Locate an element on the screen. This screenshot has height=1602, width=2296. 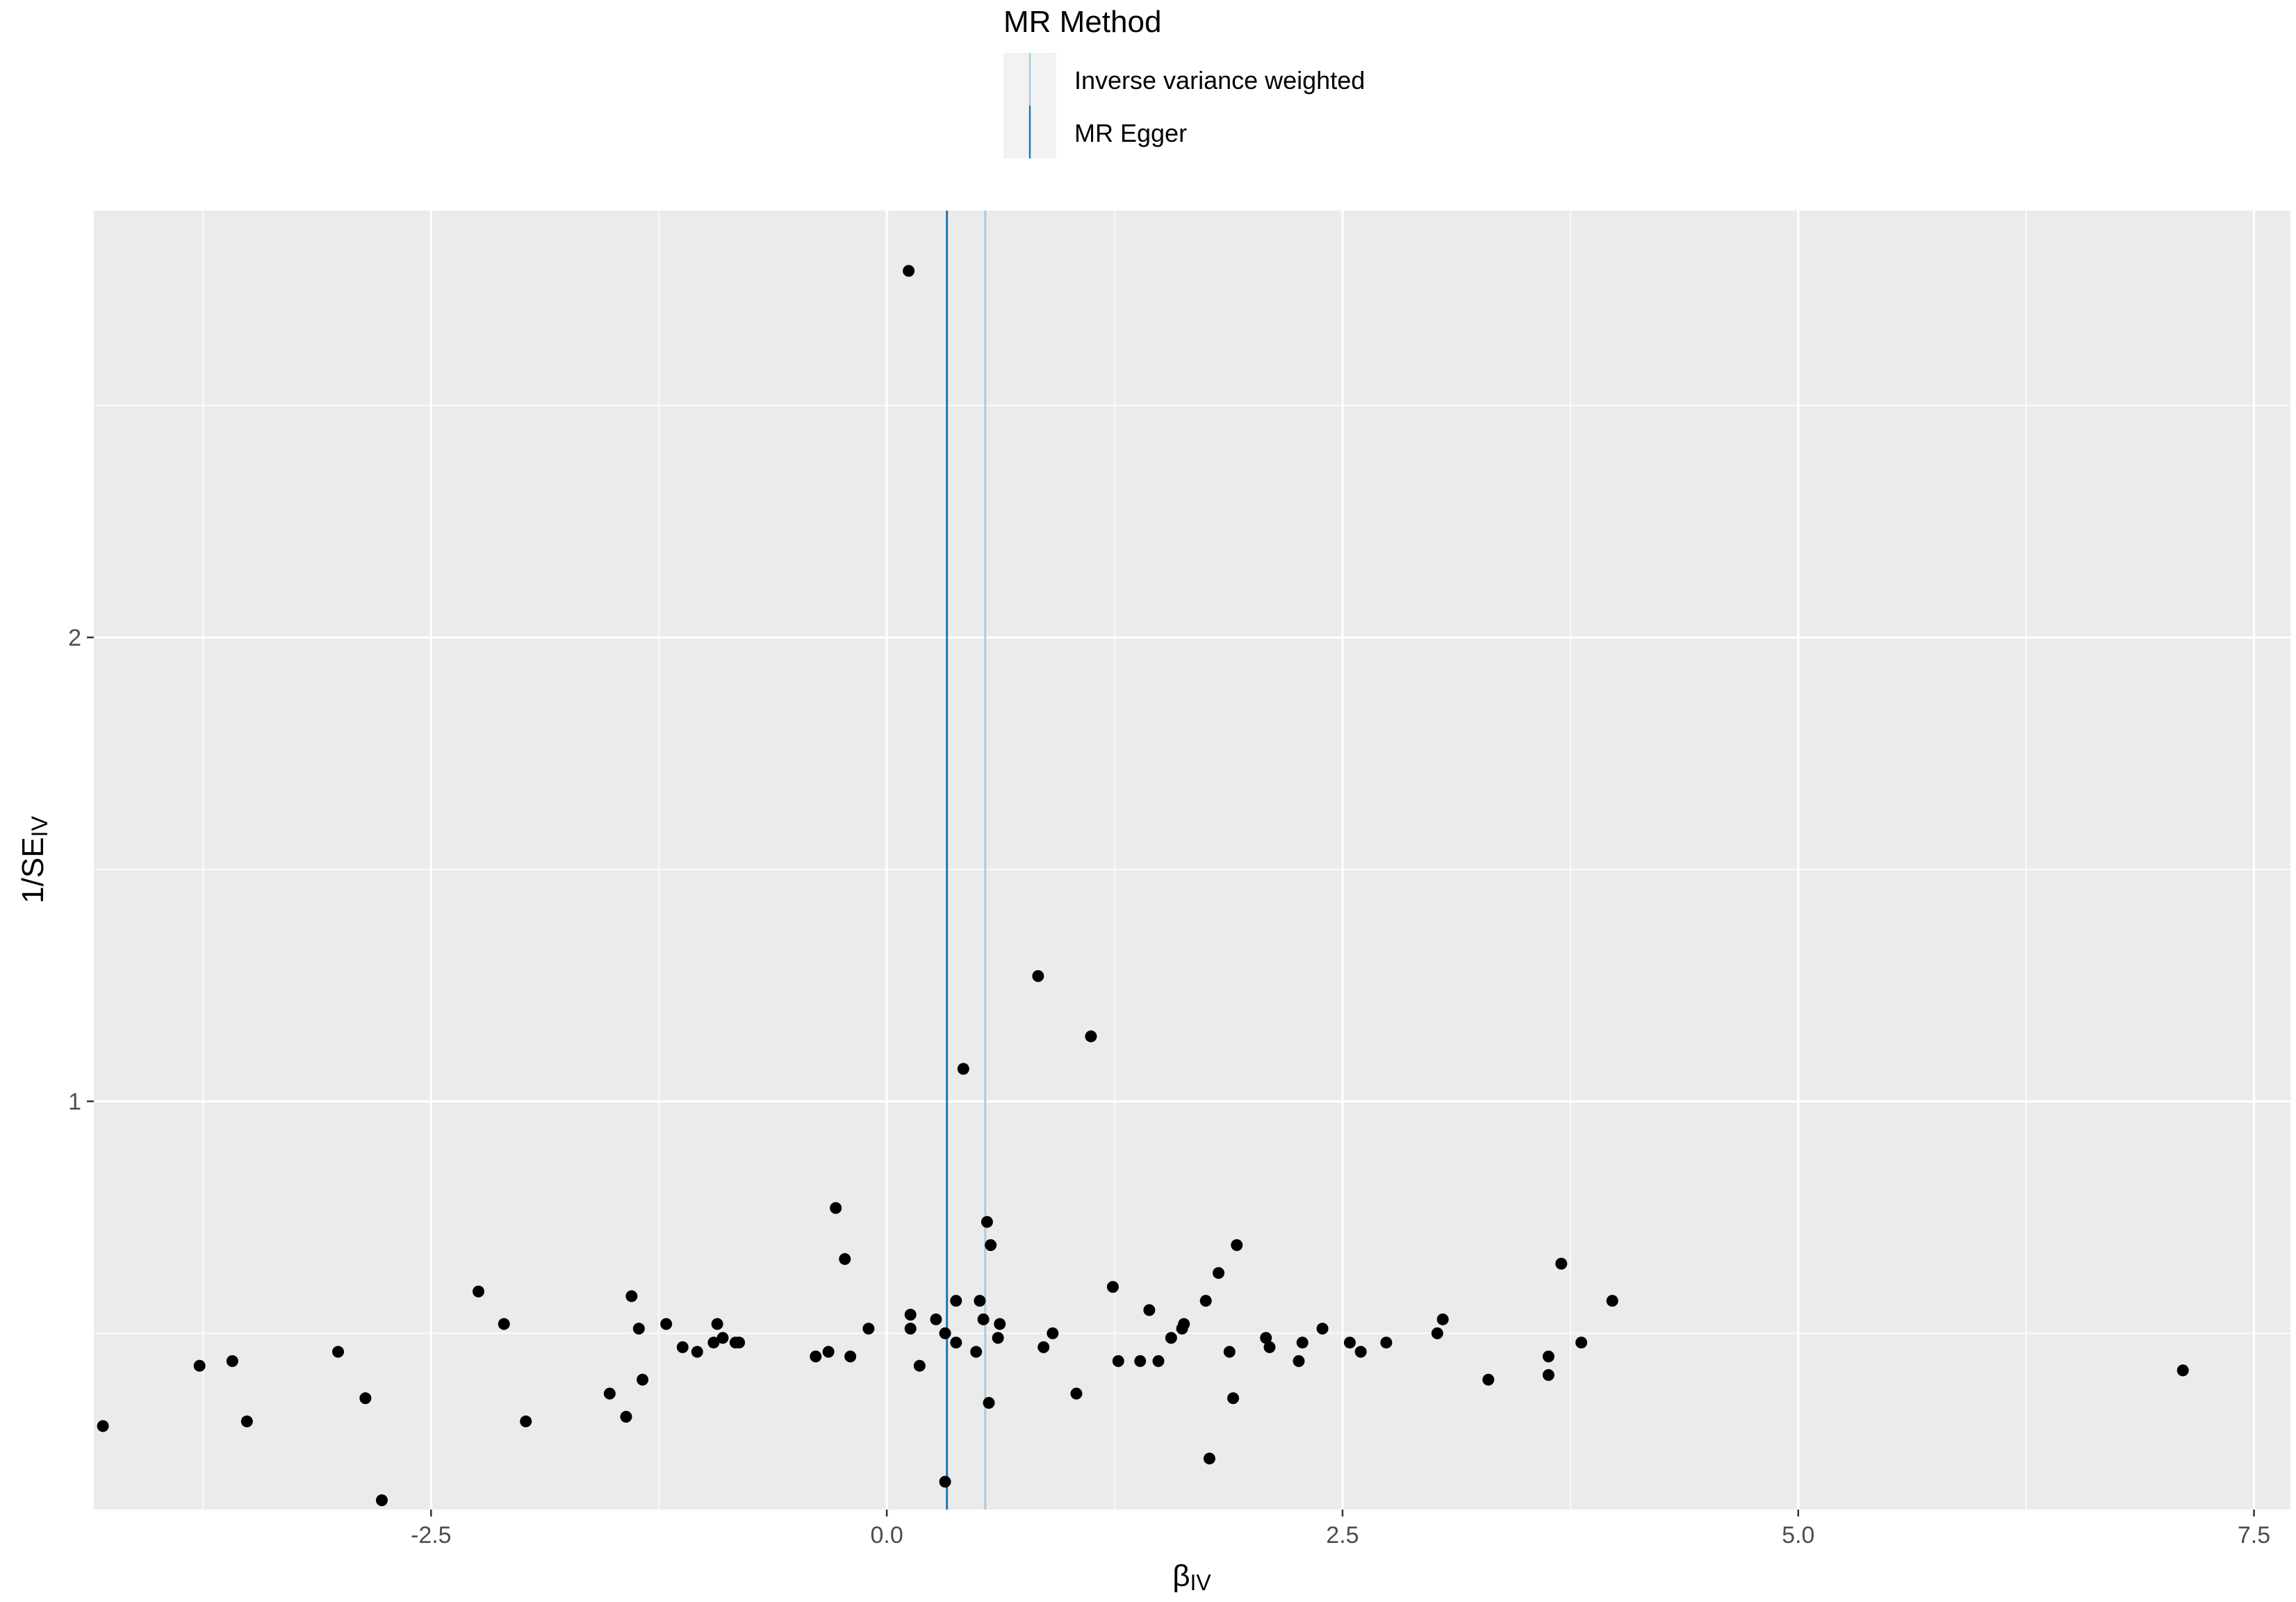
y-axis-title-main: 1/SE is located at coordinates (33, 870).